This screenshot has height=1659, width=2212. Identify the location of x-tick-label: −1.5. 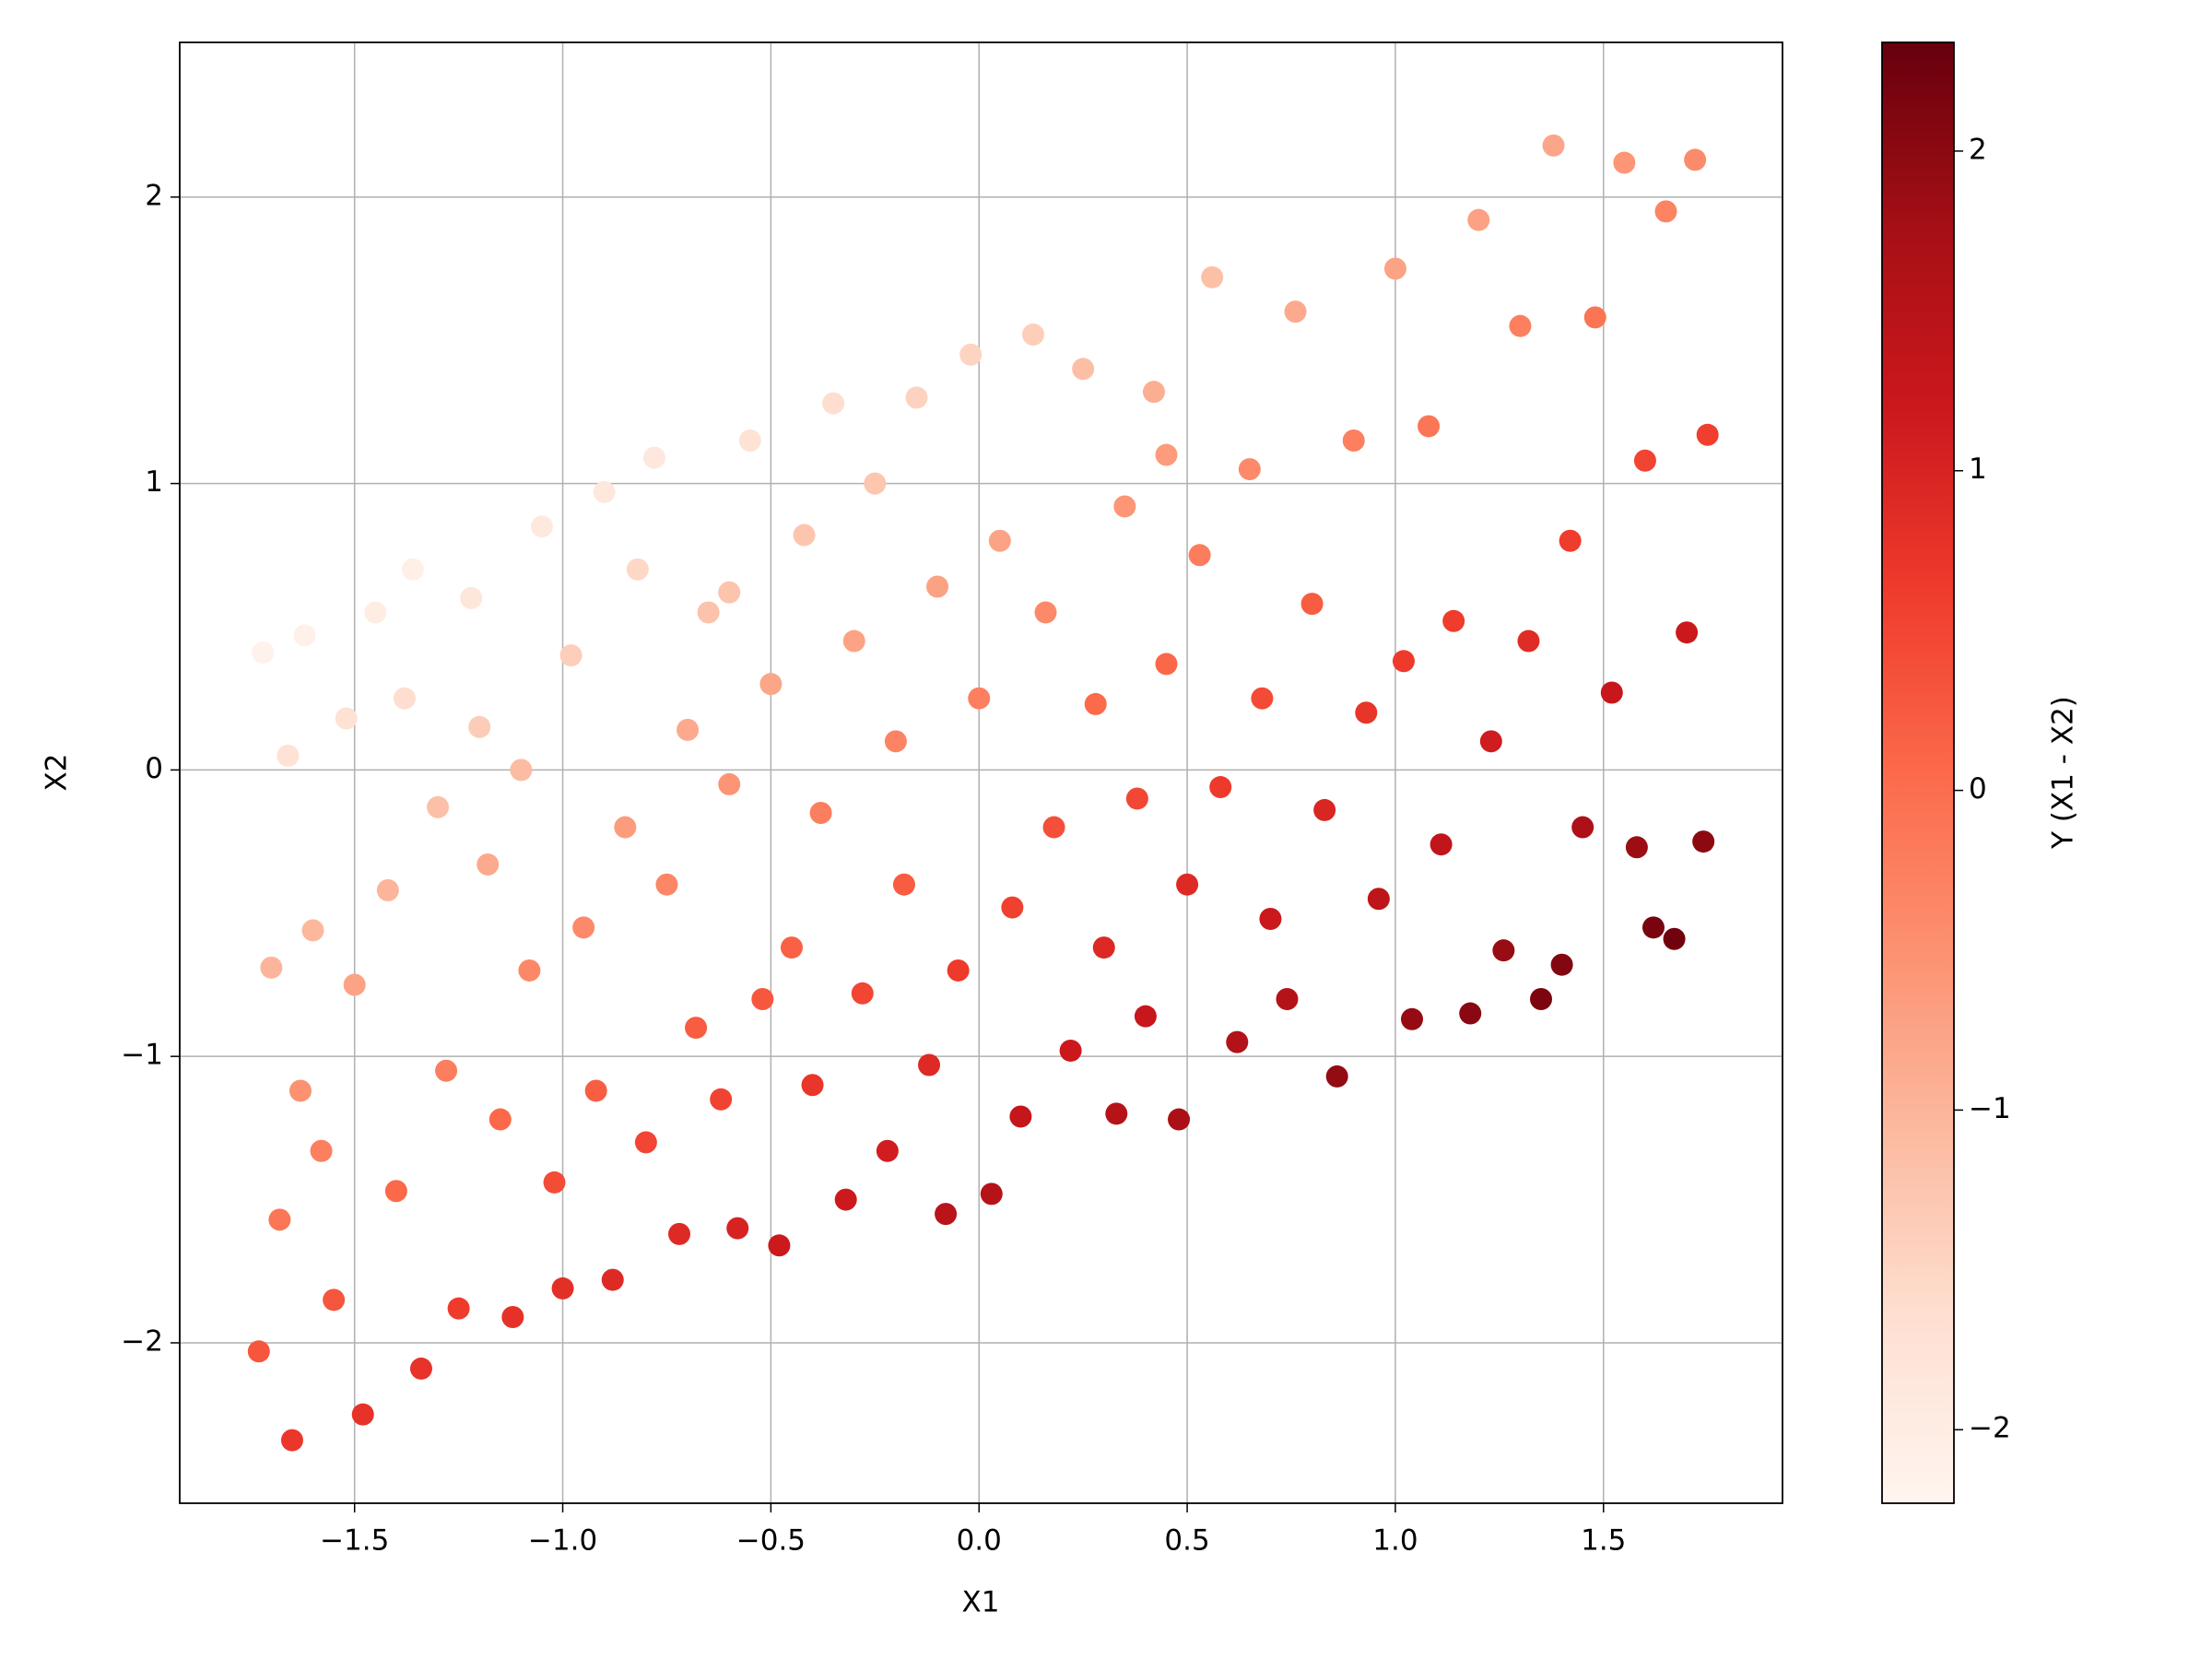
(354, 1541).